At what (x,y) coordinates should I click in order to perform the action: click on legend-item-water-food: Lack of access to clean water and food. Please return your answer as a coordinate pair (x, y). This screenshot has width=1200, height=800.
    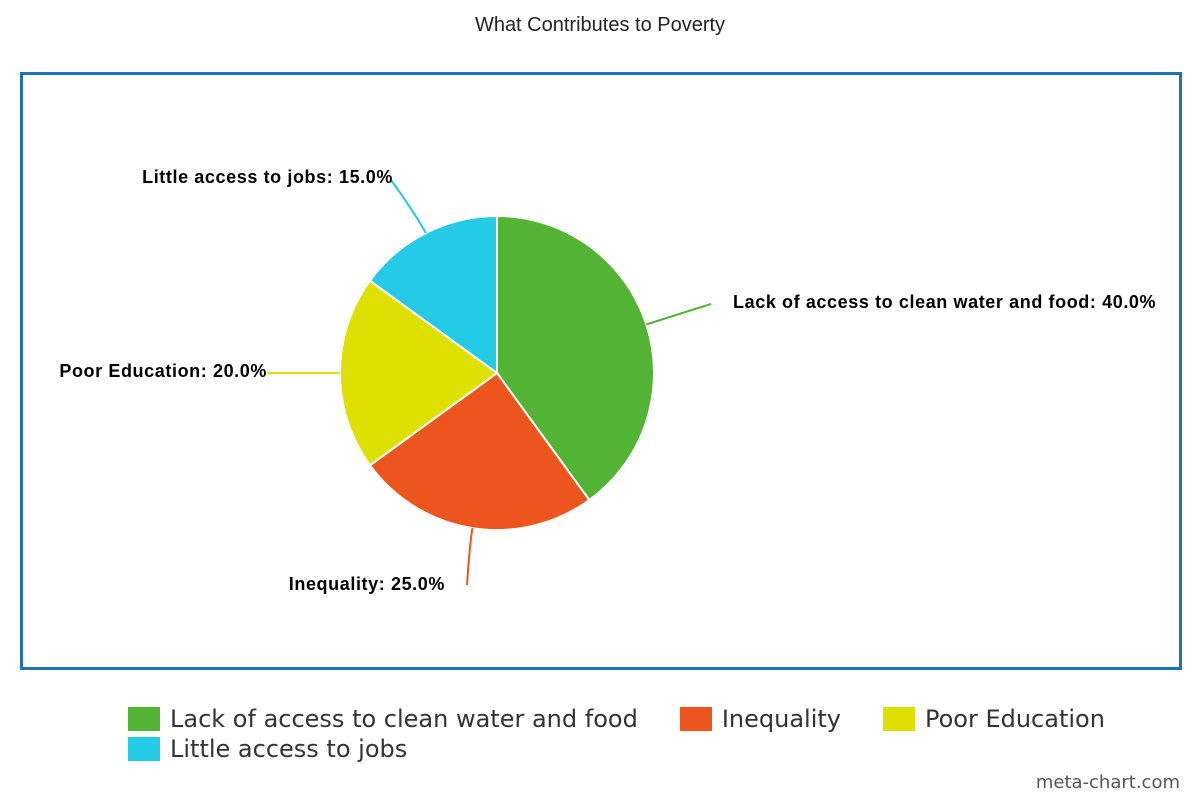
    Looking at the image, I should click on (383, 719).